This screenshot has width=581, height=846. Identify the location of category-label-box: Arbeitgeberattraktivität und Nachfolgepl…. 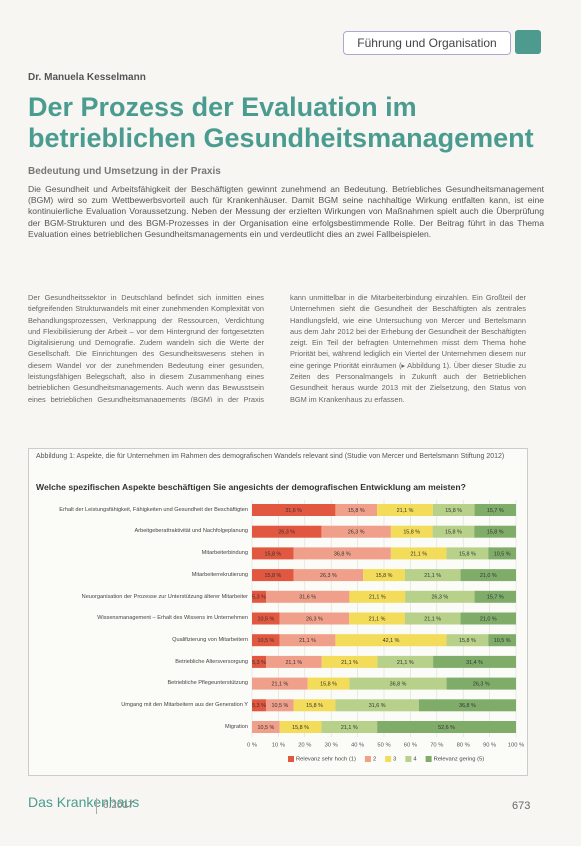
(191, 531).